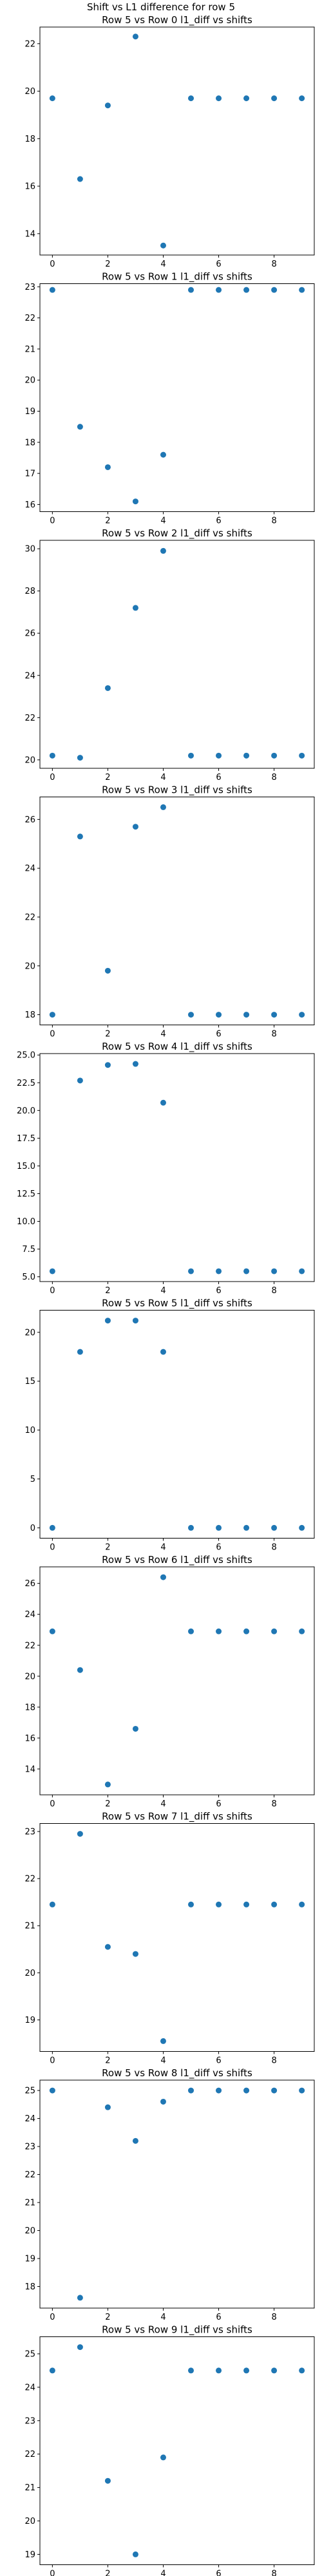  I want to click on subplot-title: Row 5 vs Row 6 l1_diff vs shifts, so click(177, 1560).